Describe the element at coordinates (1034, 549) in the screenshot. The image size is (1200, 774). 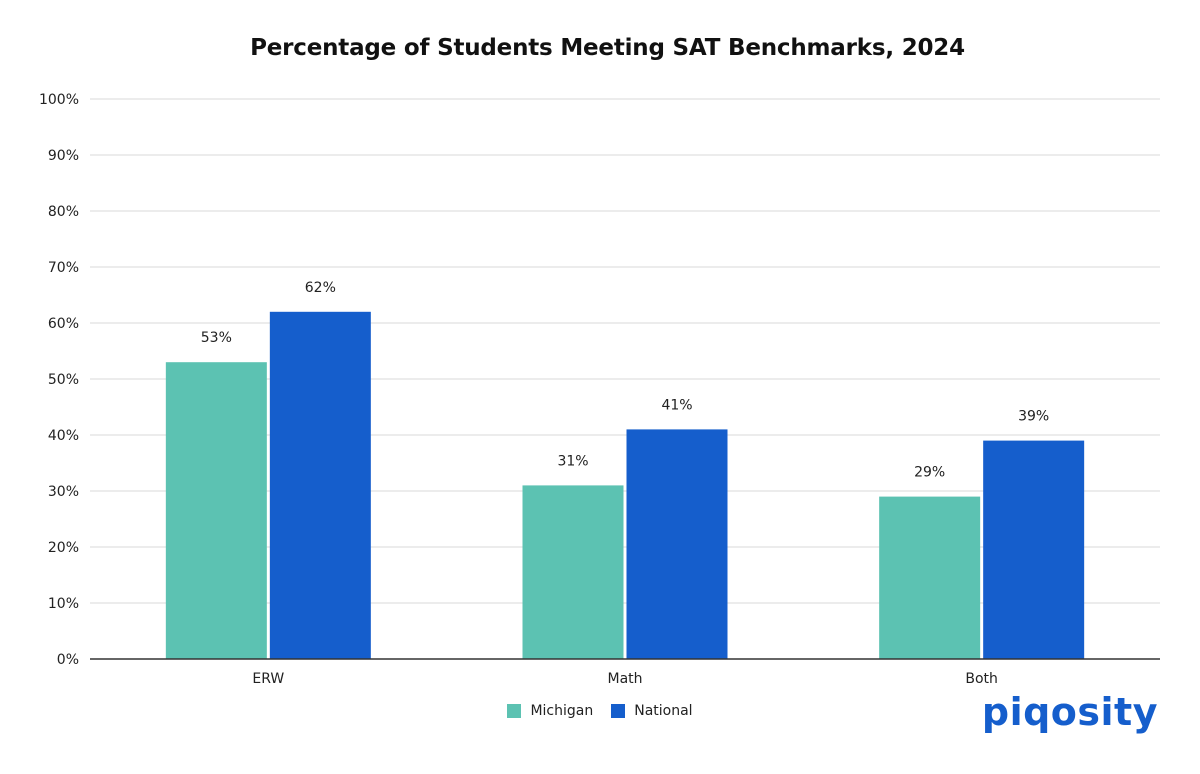
I see `bar-national-both` at that location.